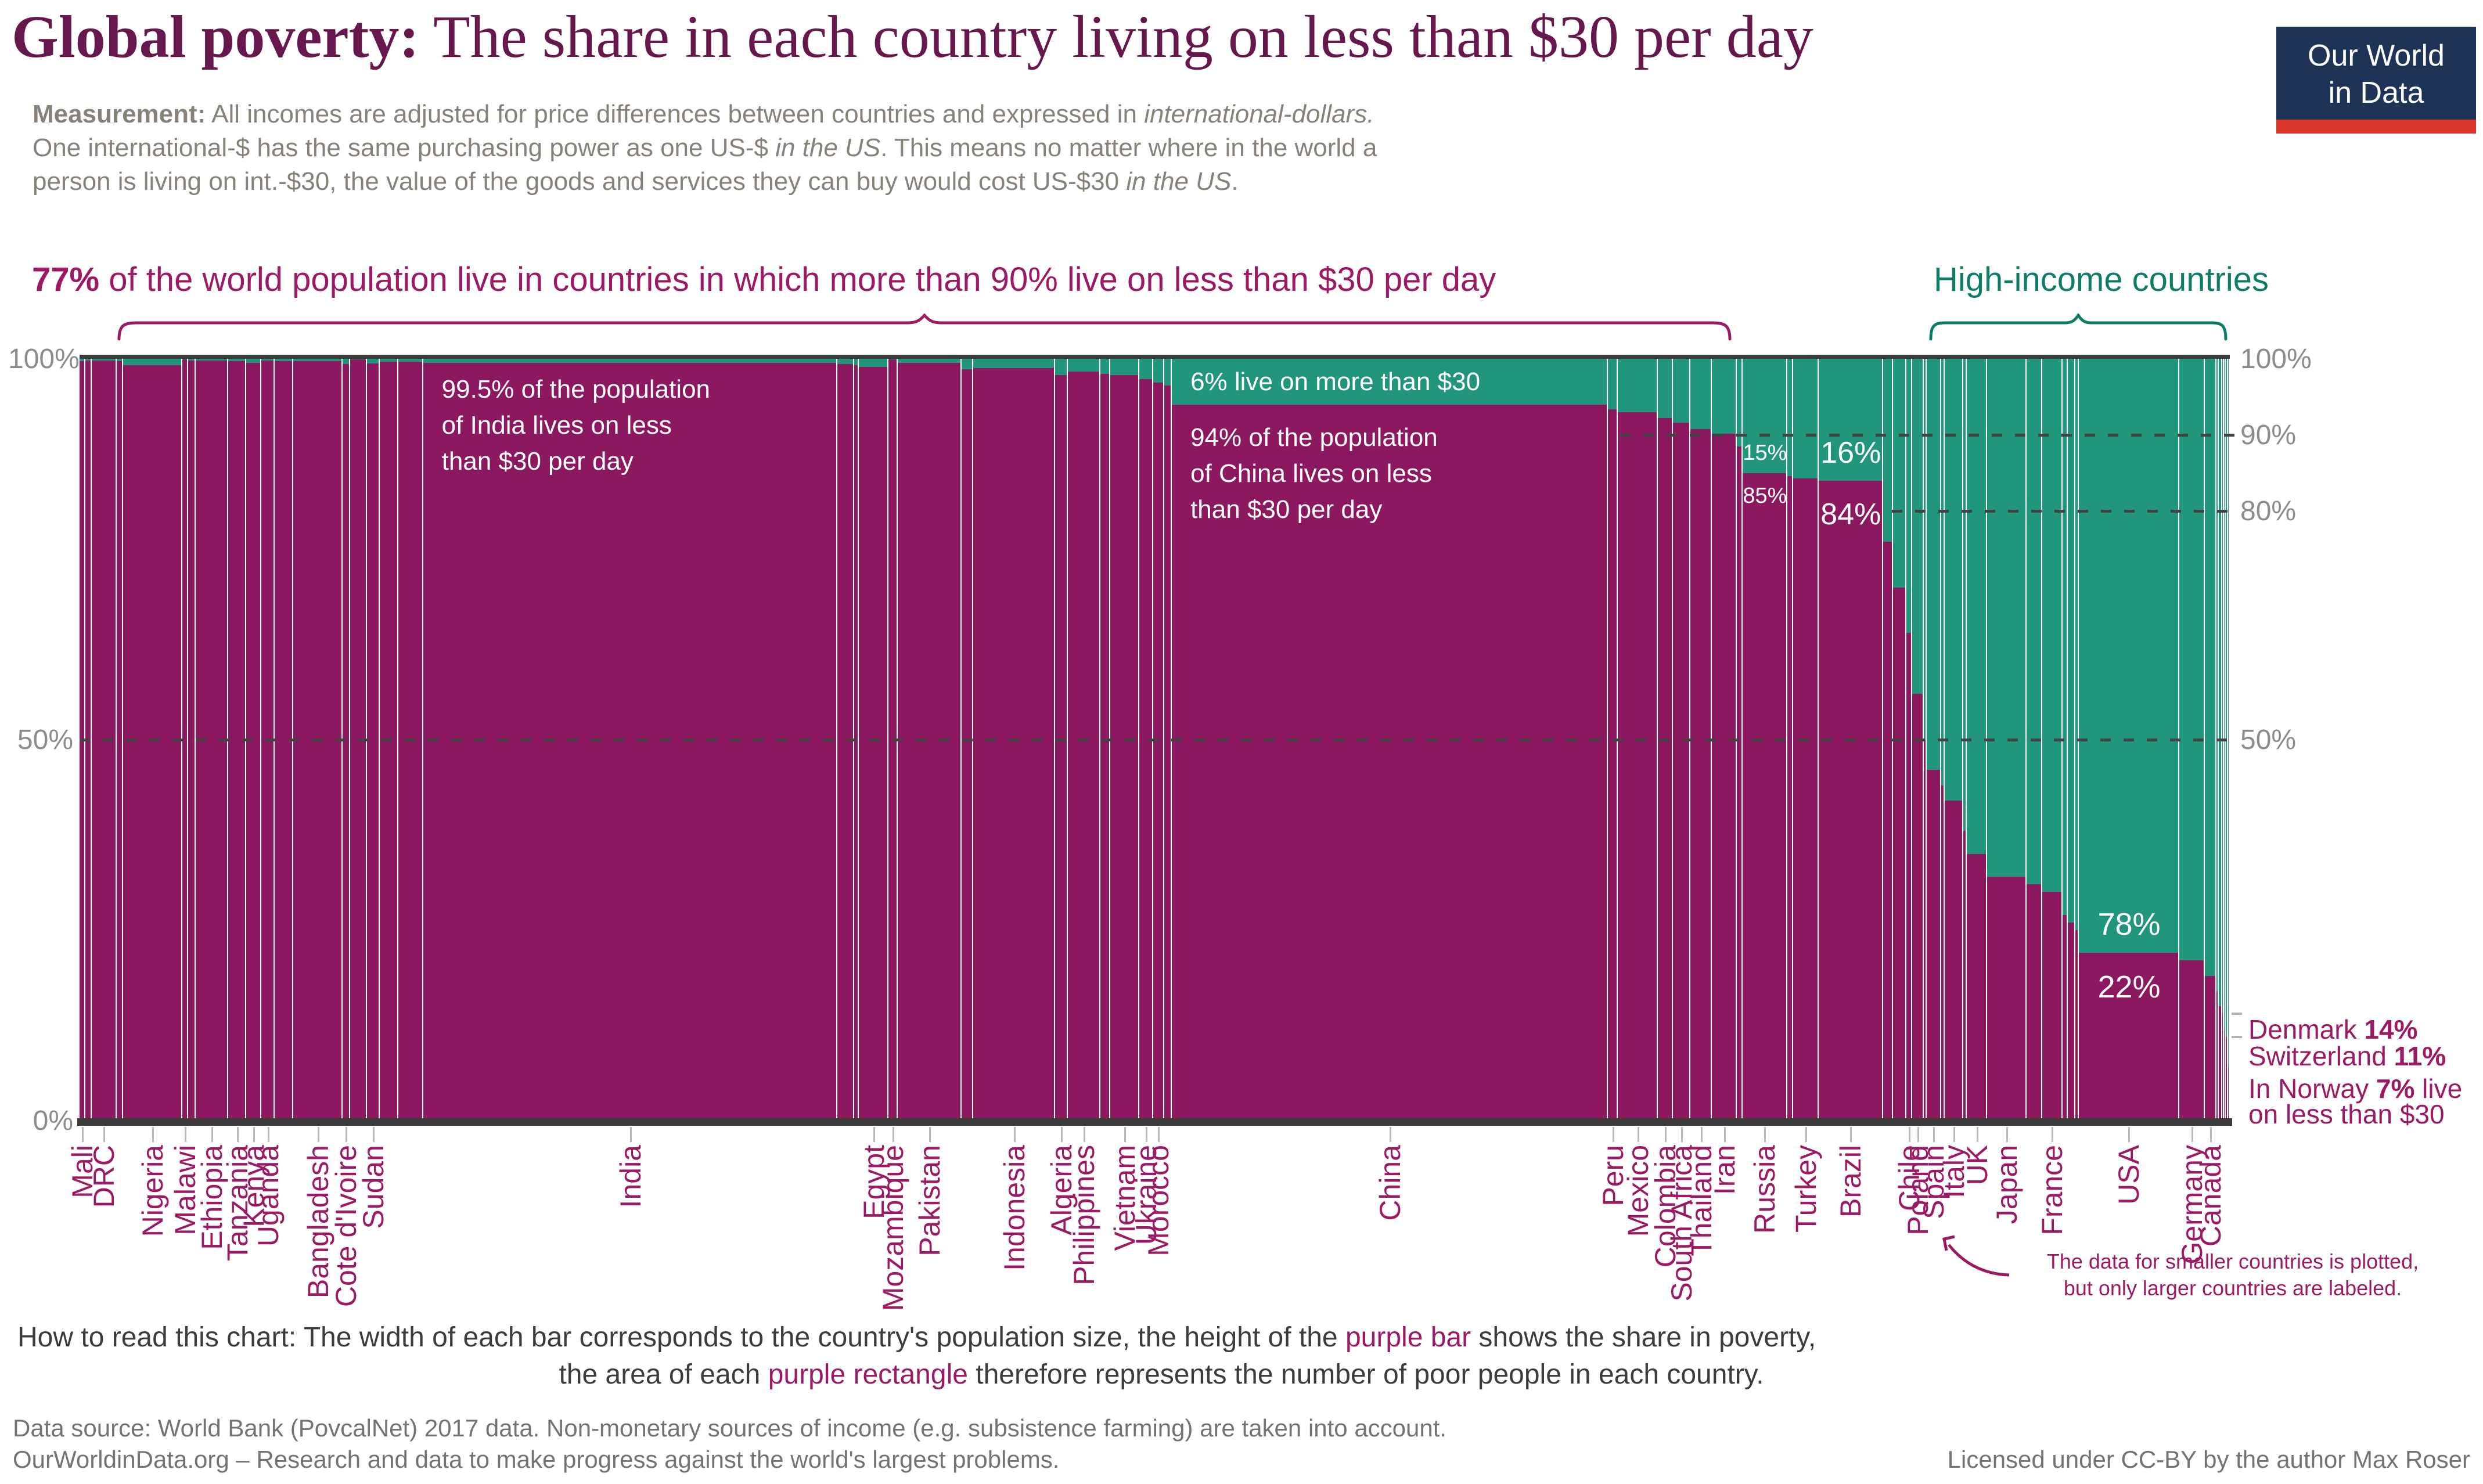 This screenshot has height=1484, width=2483. Describe the element at coordinates (1851, 1181) in the screenshot. I see `x-label-Brazil: Brazil` at that location.